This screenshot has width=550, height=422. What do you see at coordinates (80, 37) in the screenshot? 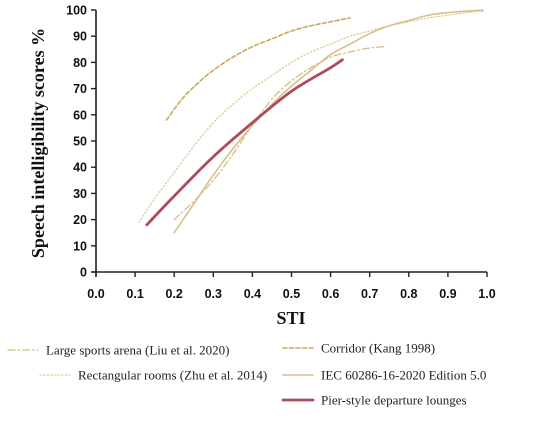
I see `y-tick-label: 90` at bounding box center [80, 37].